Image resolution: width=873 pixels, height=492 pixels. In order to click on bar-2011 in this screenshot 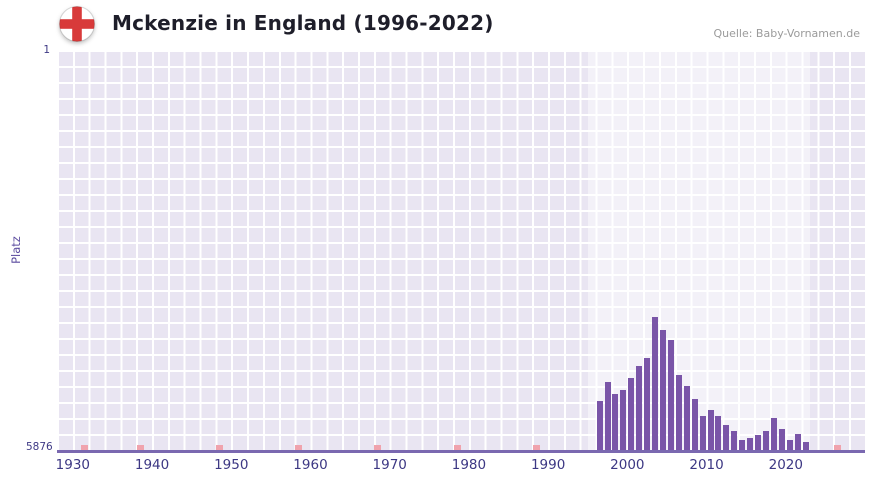, I will do `click(718, 432)`.